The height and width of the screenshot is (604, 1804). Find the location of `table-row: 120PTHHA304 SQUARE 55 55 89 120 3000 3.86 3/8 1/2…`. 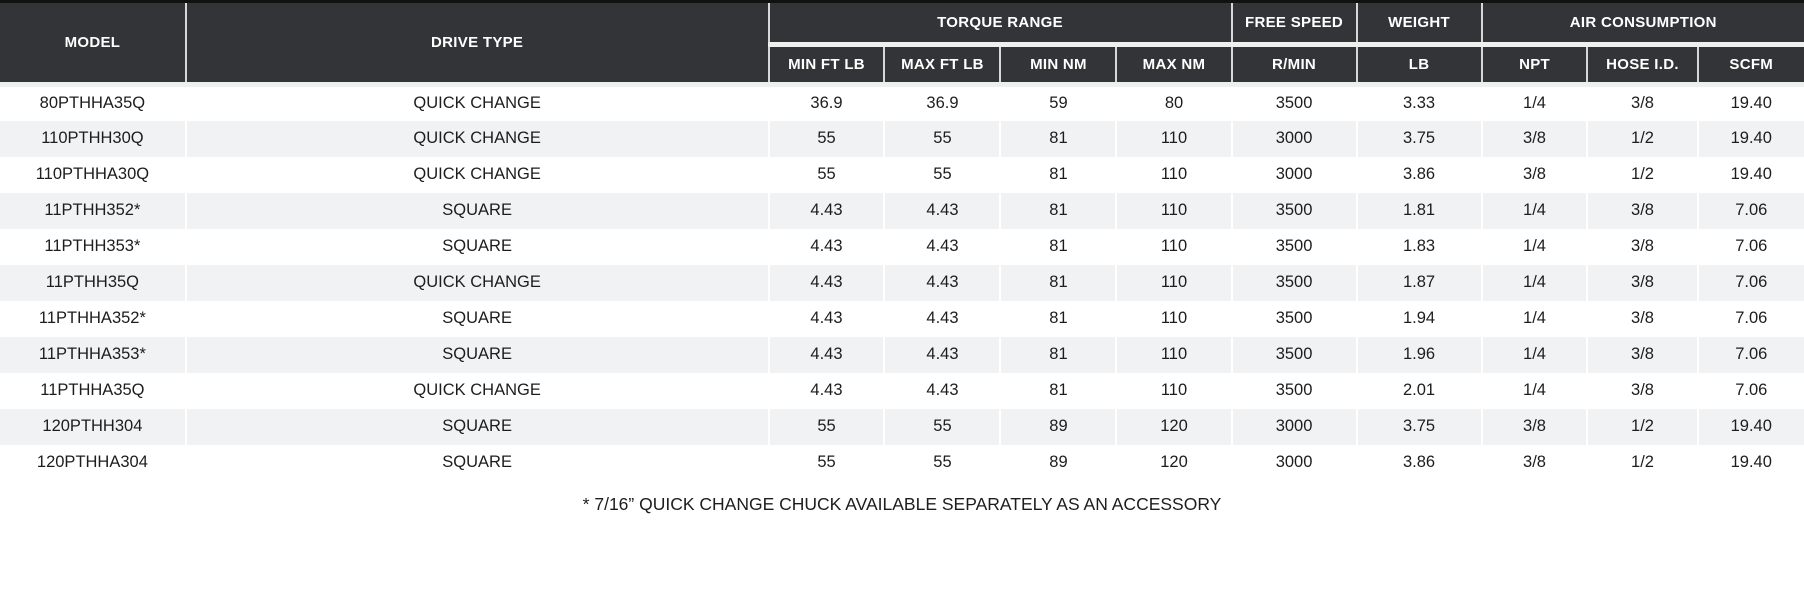

table-row: 120PTHHA304 SQUARE 55 55 89 120 3000 3.86 3/8 1/2… is located at coordinates (902, 462).